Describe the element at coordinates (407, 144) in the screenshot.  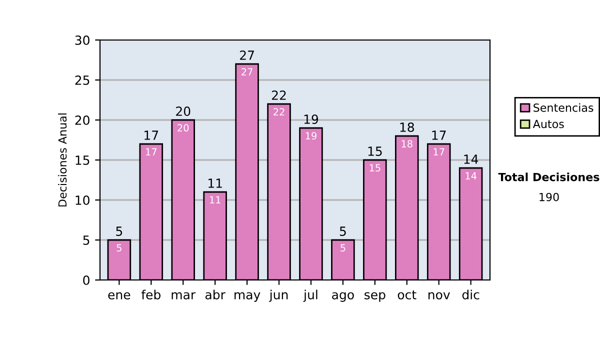
I see `data-label: 18` at that location.